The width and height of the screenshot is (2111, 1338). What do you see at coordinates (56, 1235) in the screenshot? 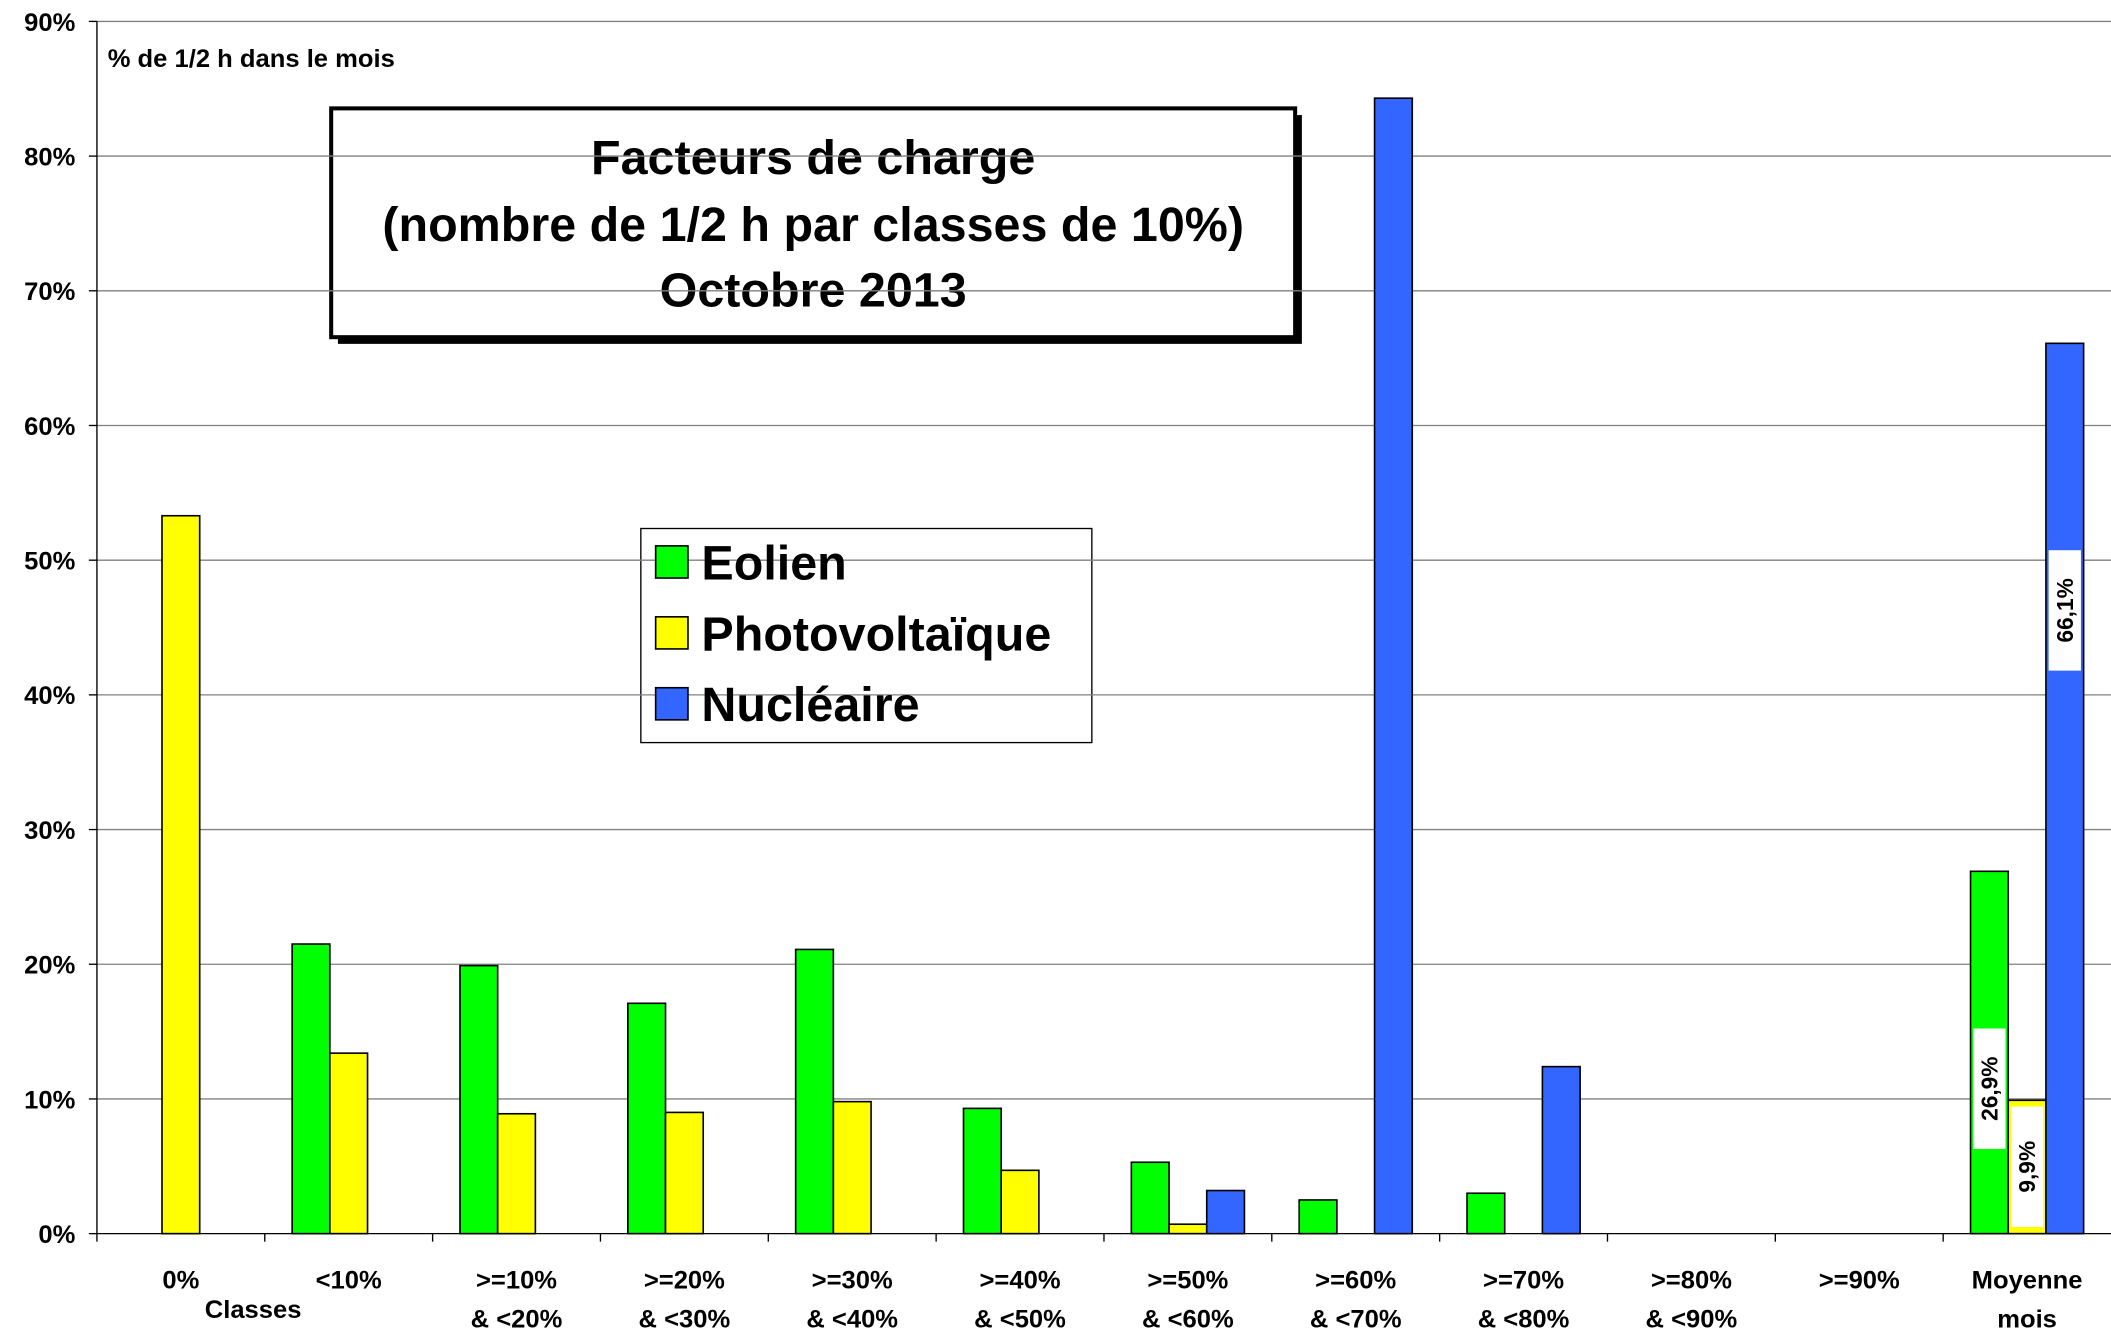
I see `y-tick-label: 0%` at bounding box center [56, 1235].